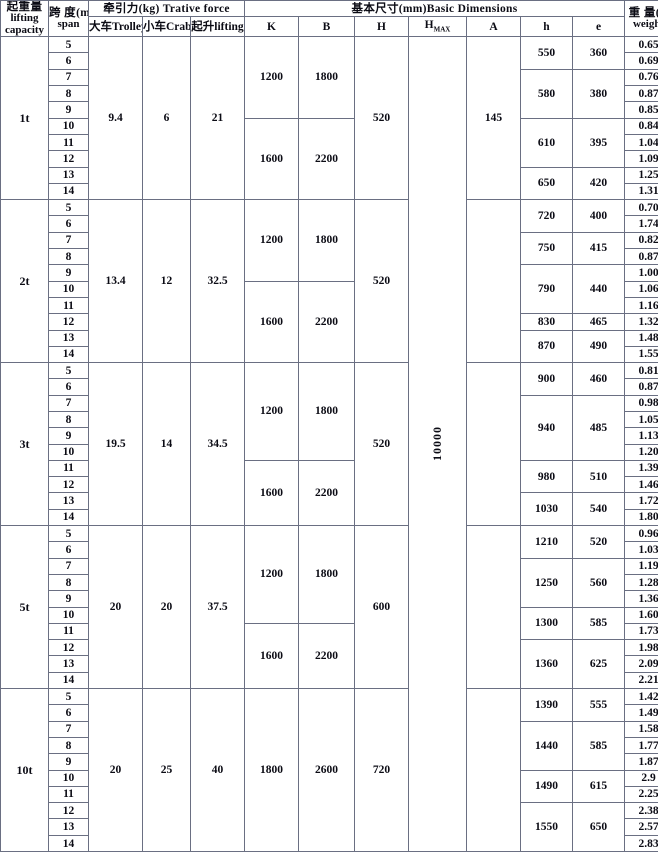  Describe the element at coordinates (382, 27) in the screenshot. I see `header-h: H` at that location.